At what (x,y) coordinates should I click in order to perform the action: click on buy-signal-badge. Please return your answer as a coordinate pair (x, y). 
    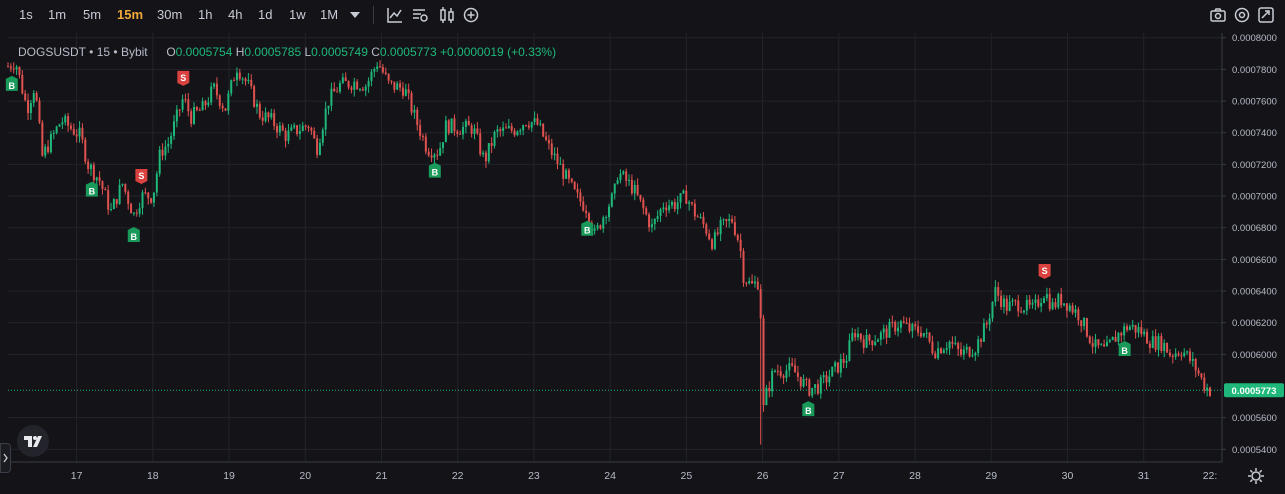
    Looking at the image, I should click on (11, 83).